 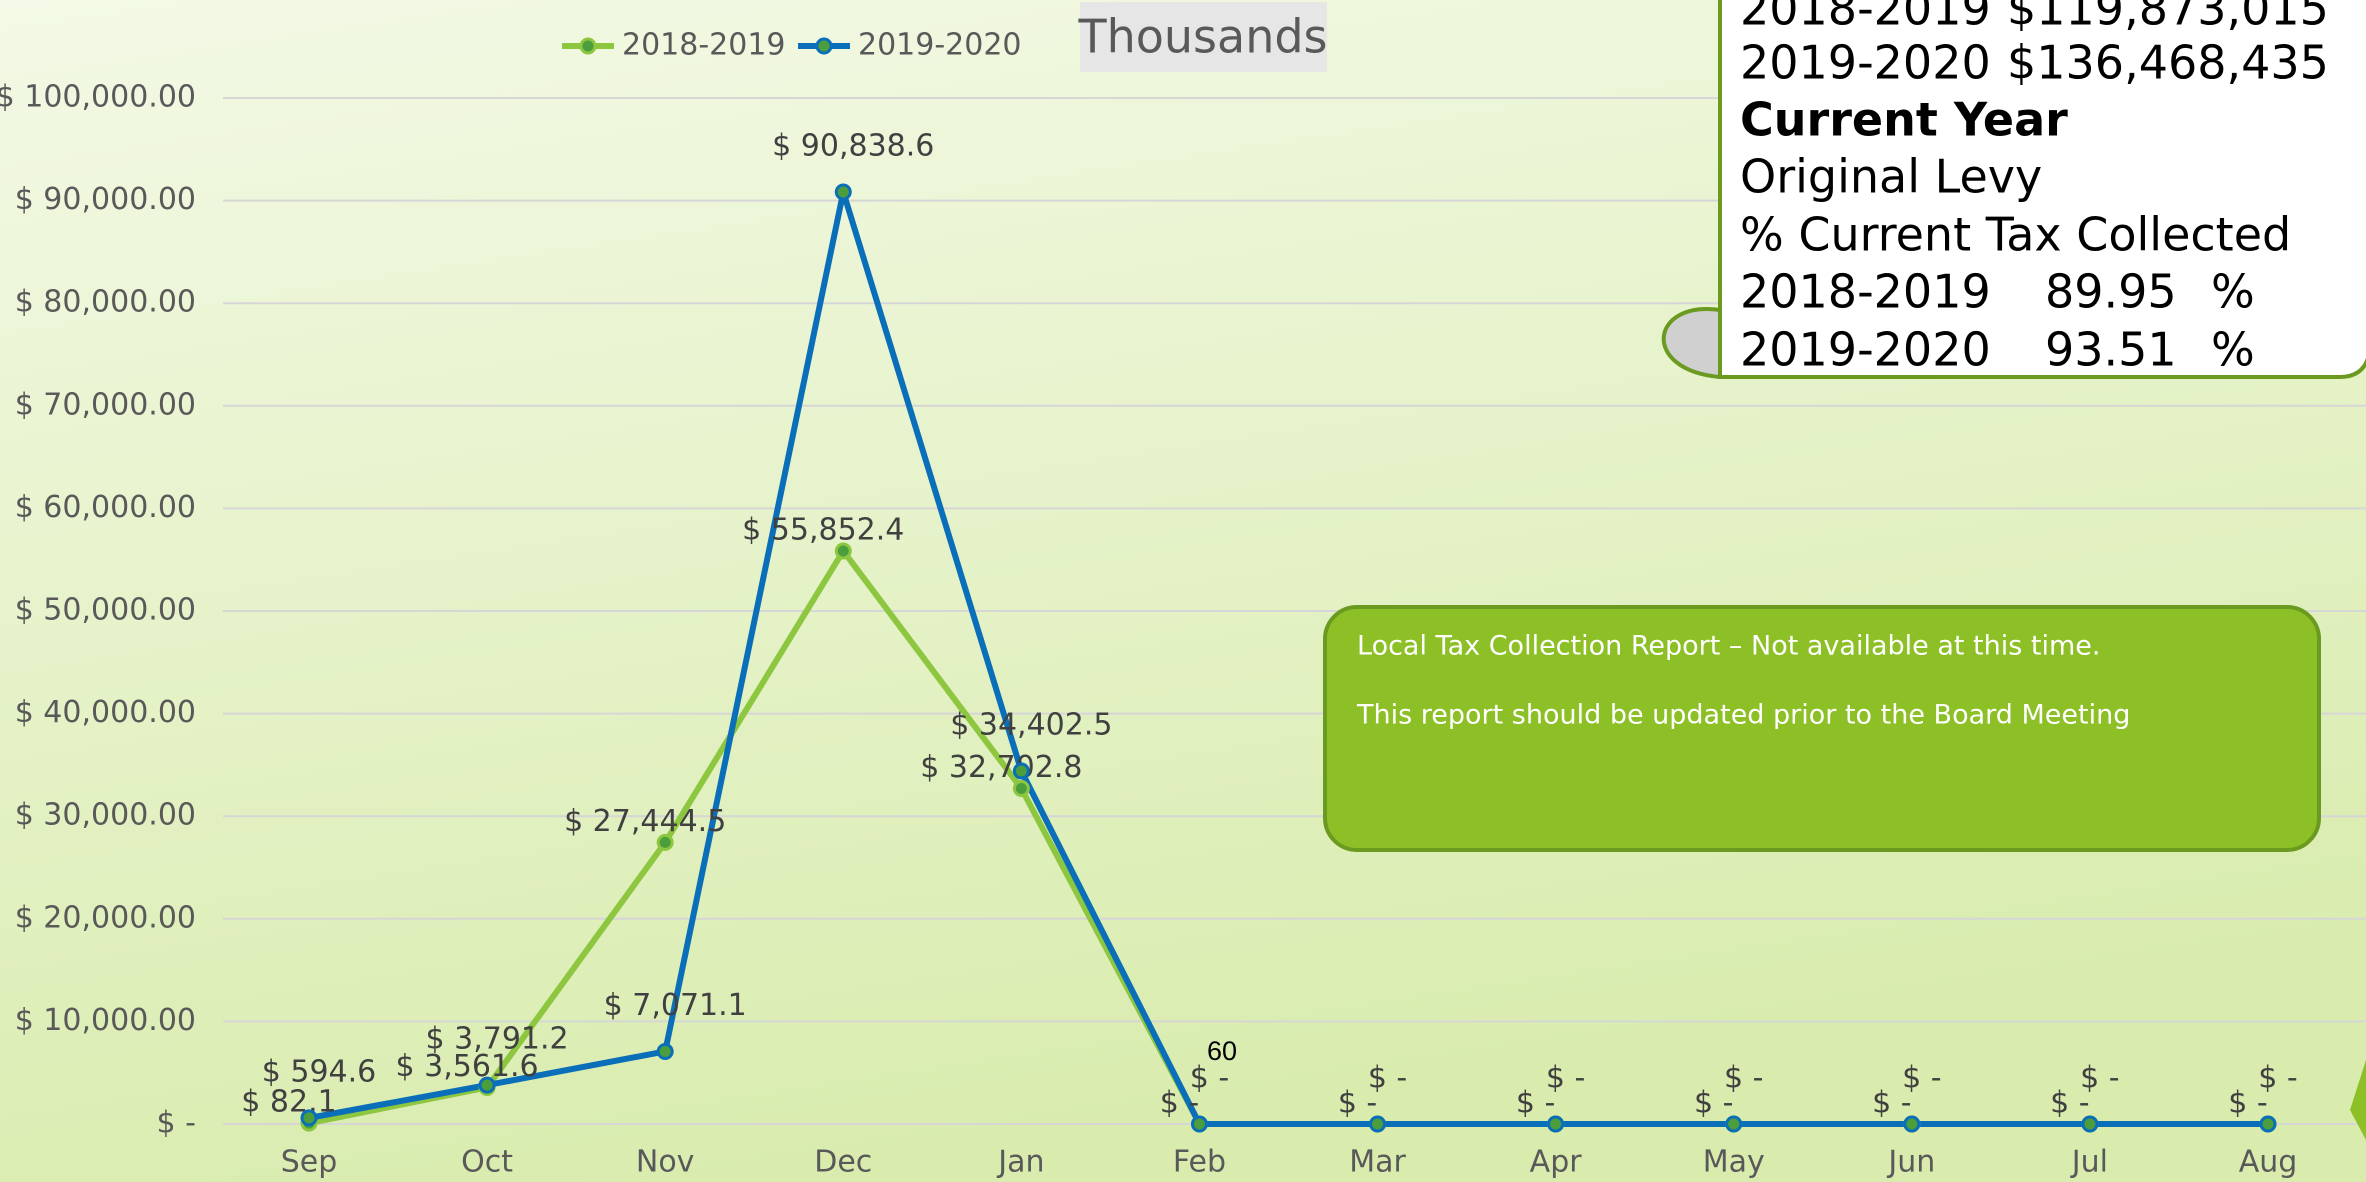 I want to click on info-label: % Current Tax Collected, so click(x=2015, y=235).